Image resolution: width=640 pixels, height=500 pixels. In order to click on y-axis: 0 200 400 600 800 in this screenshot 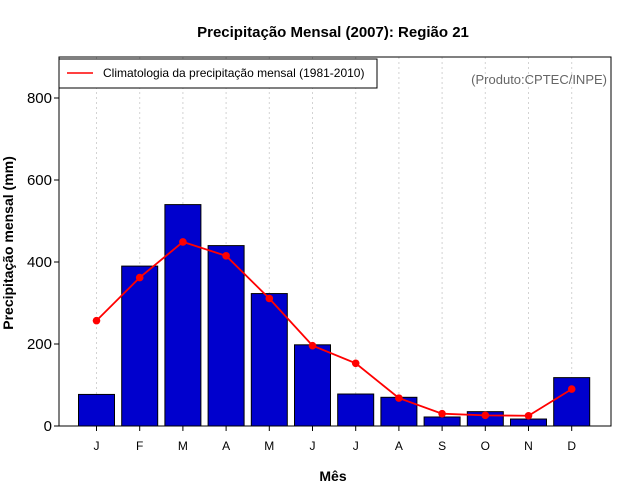, I will do `click(43, 262)`.